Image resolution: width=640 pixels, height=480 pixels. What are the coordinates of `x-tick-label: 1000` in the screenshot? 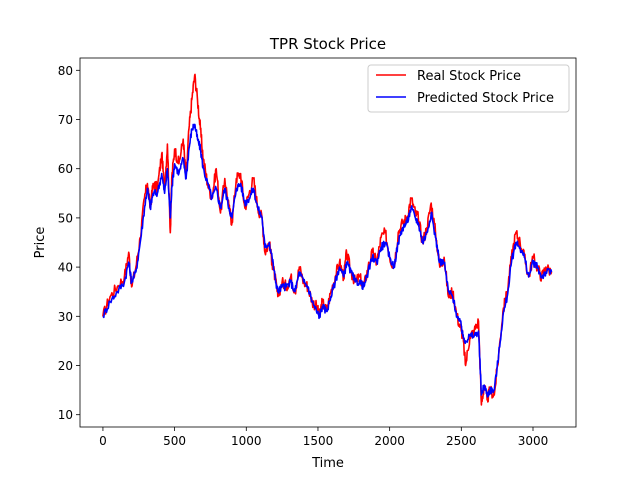 It's located at (246, 441).